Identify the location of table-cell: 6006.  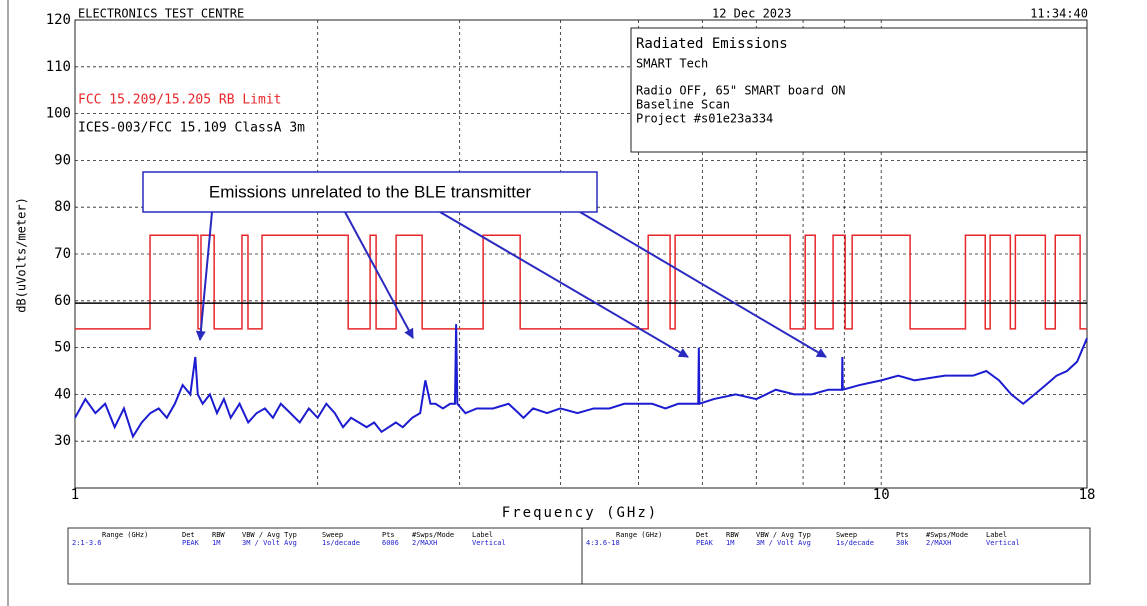
(390, 543).